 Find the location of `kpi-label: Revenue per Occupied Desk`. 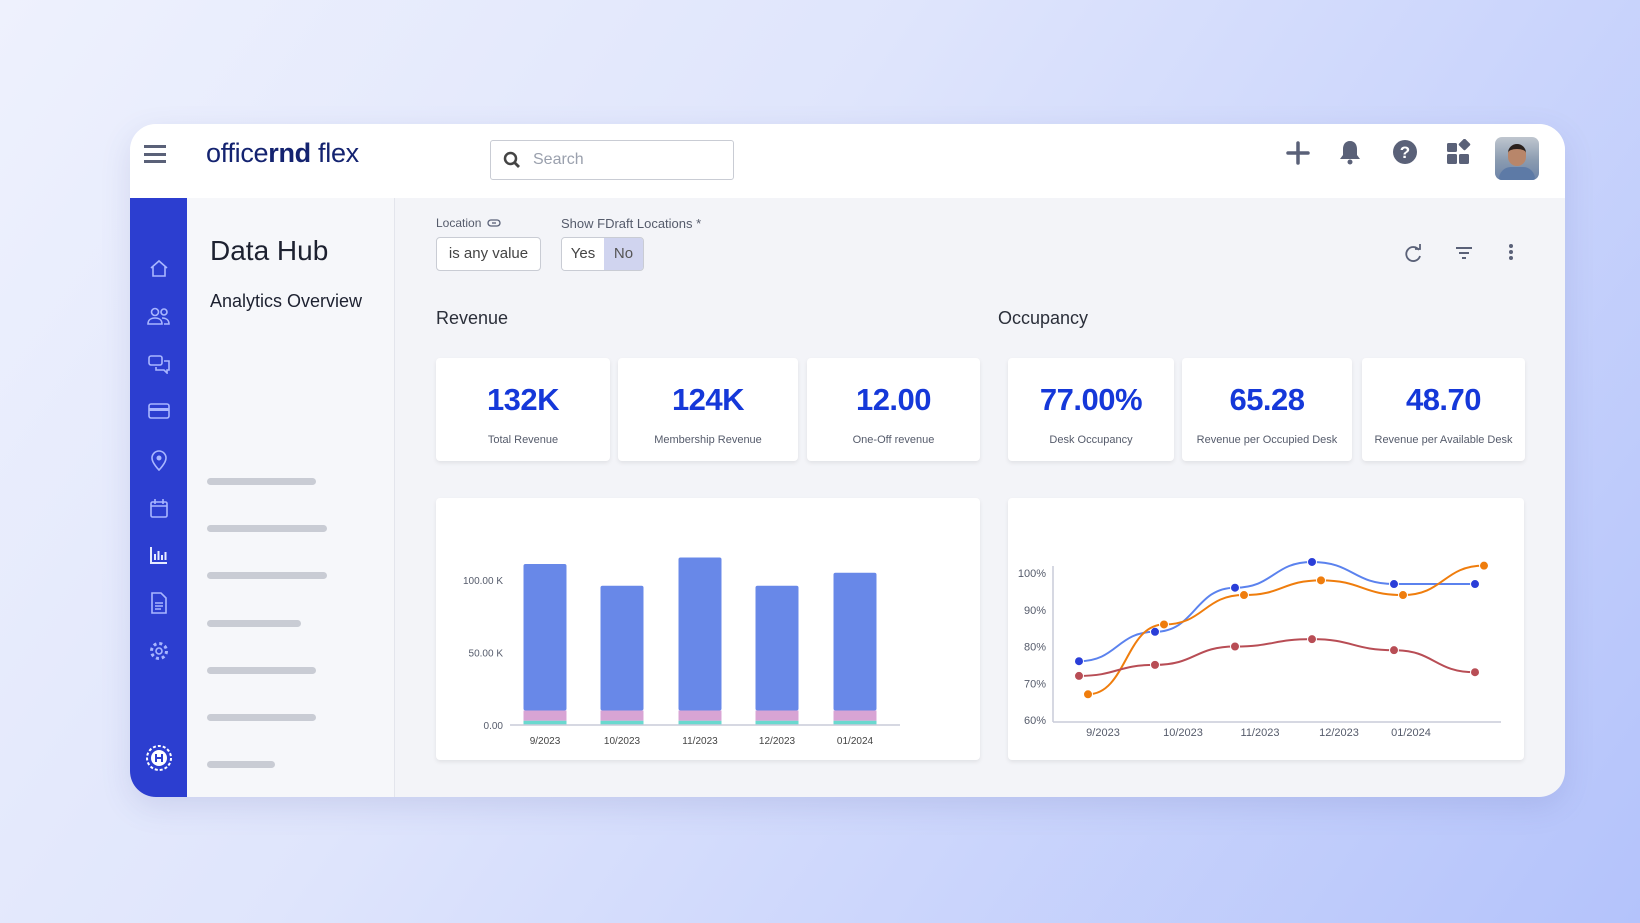

kpi-label: Revenue per Occupied Desk is located at coordinates (1267, 440).